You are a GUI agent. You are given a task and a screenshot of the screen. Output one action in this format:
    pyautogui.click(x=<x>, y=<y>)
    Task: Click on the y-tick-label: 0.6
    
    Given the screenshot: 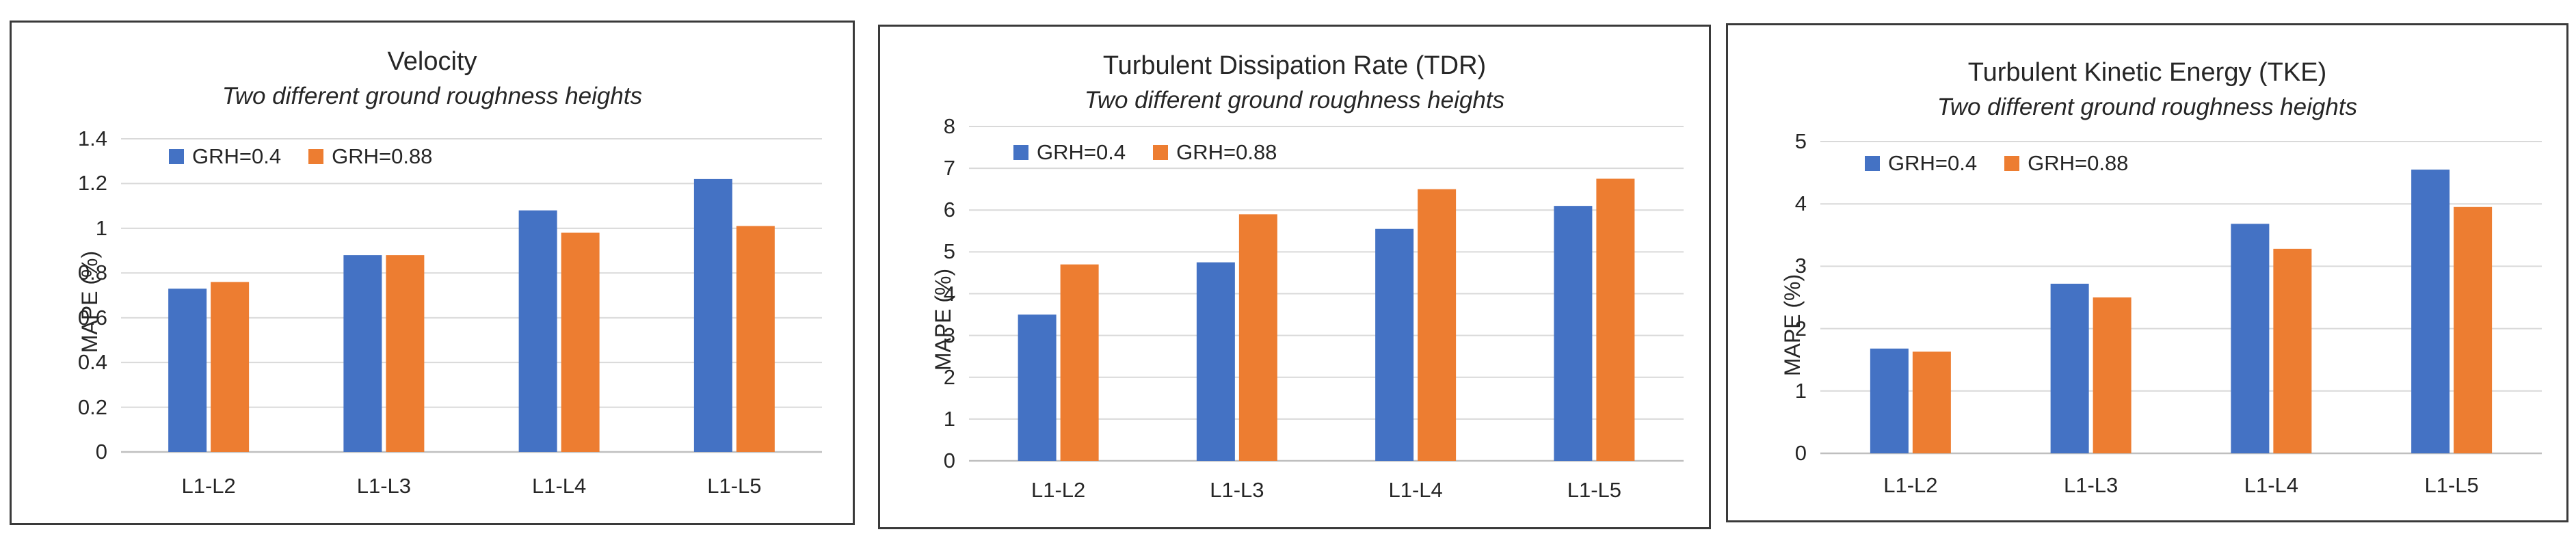 What is the action you would take?
    pyautogui.click(x=92, y=317)
    